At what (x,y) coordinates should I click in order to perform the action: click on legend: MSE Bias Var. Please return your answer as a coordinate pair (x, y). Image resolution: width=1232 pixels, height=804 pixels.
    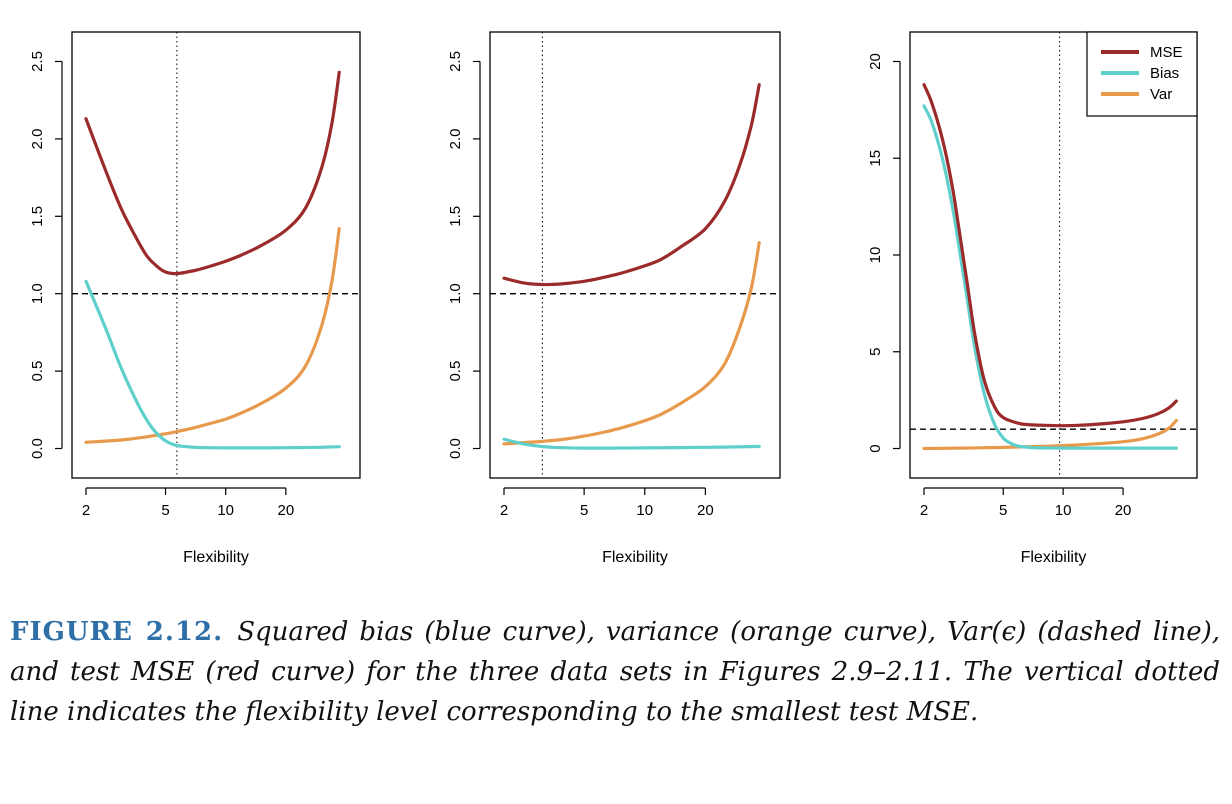
    Looking at the image, I should click on (1142, 74).